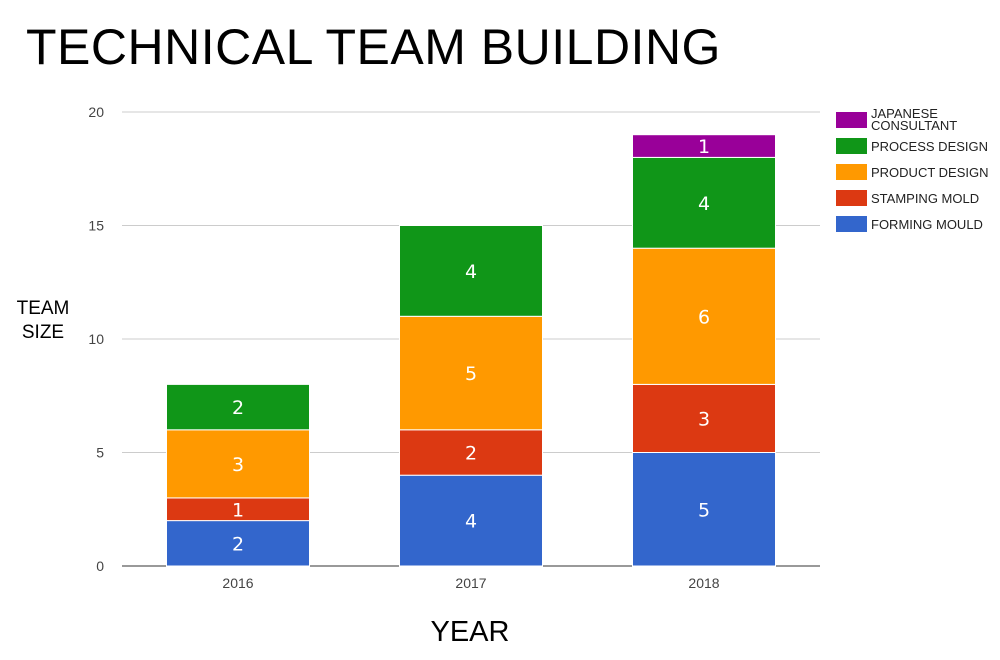 The height and width of the screenshot is (660, 1000). Describe the element at coordinates (373, 47) in the screenshot. I see `chart-title: TECHNICAL TEAM BUILDING` at that location.